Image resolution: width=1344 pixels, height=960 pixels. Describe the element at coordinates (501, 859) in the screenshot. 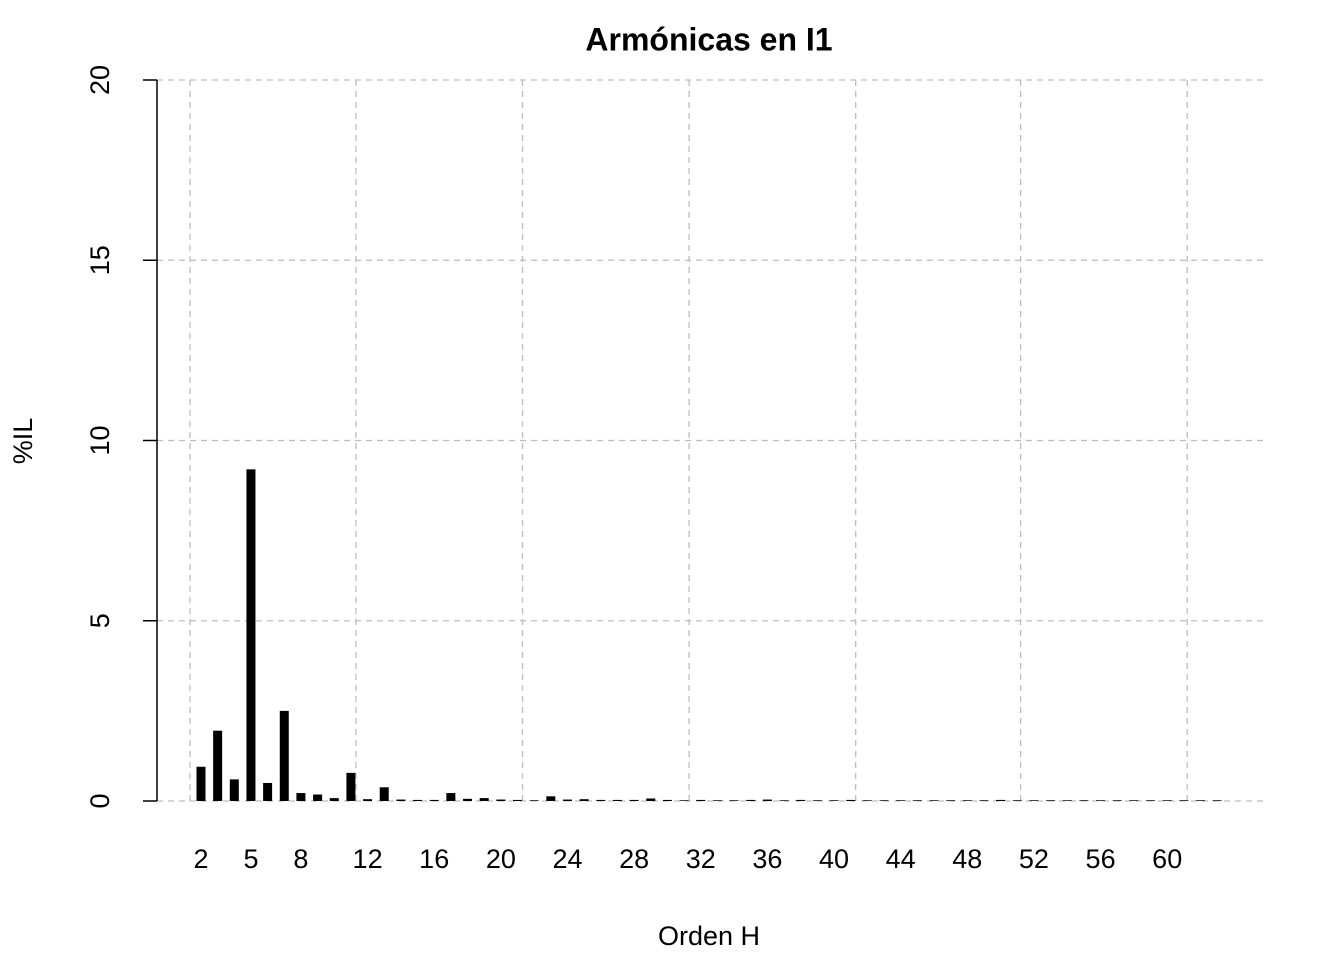

I see `x-tick-label: 20` at that location.